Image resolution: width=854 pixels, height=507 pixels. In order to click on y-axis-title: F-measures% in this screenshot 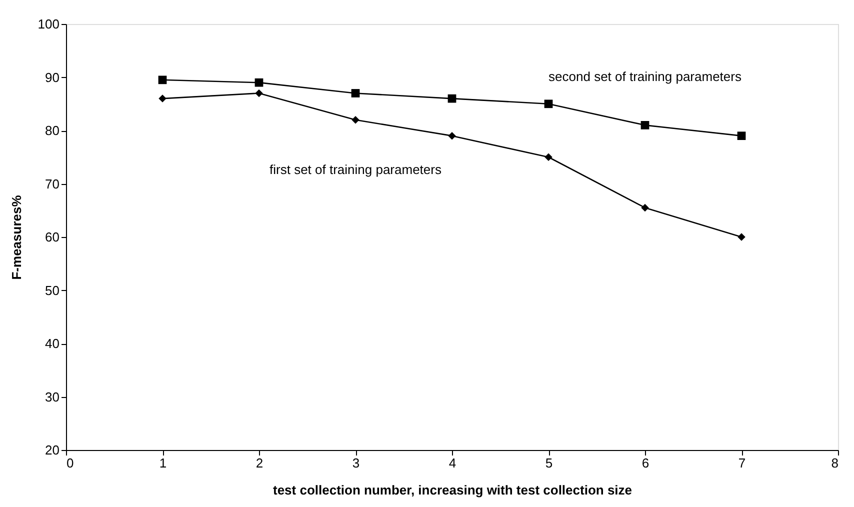, I will do `click(16, 237)`.